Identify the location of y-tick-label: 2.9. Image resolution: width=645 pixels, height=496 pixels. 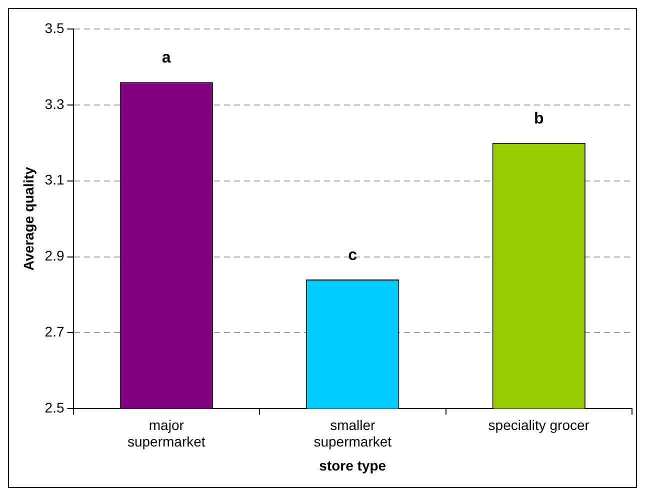
(54, 256).